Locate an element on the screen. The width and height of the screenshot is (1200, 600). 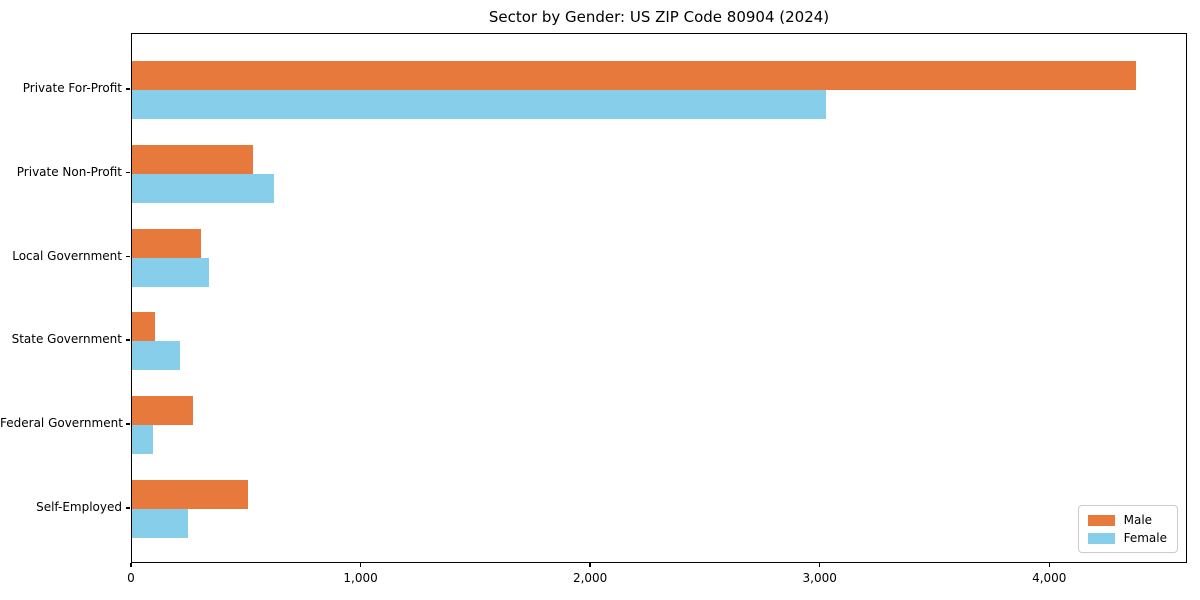
bar-male-private-non-profit is located at coordinates (193, 159).